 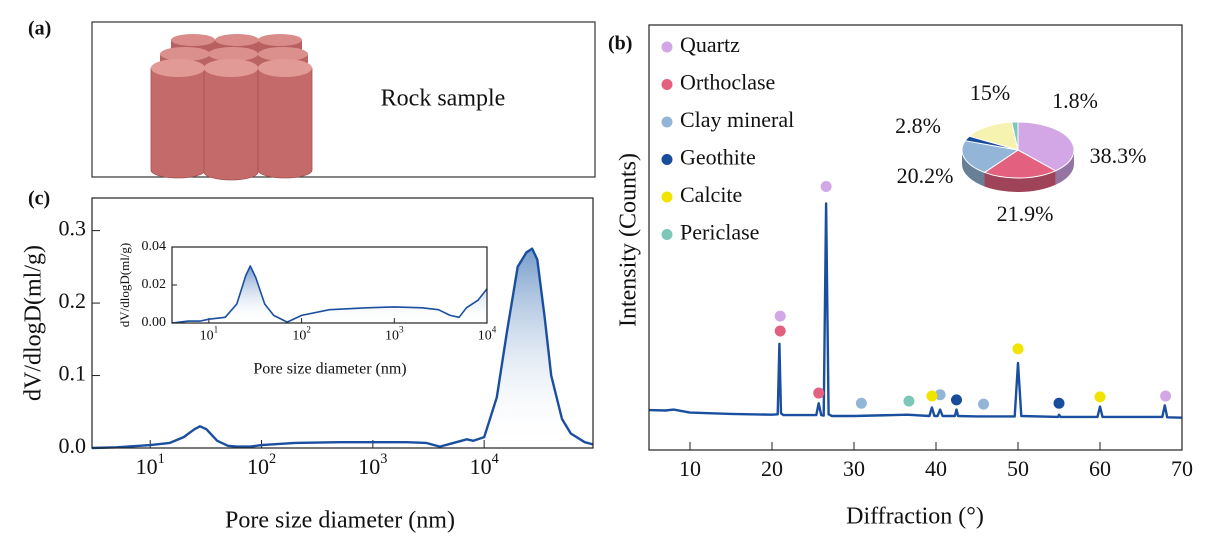 I want to click on y-tick-label: 0.02, so click(x=154, y=284).